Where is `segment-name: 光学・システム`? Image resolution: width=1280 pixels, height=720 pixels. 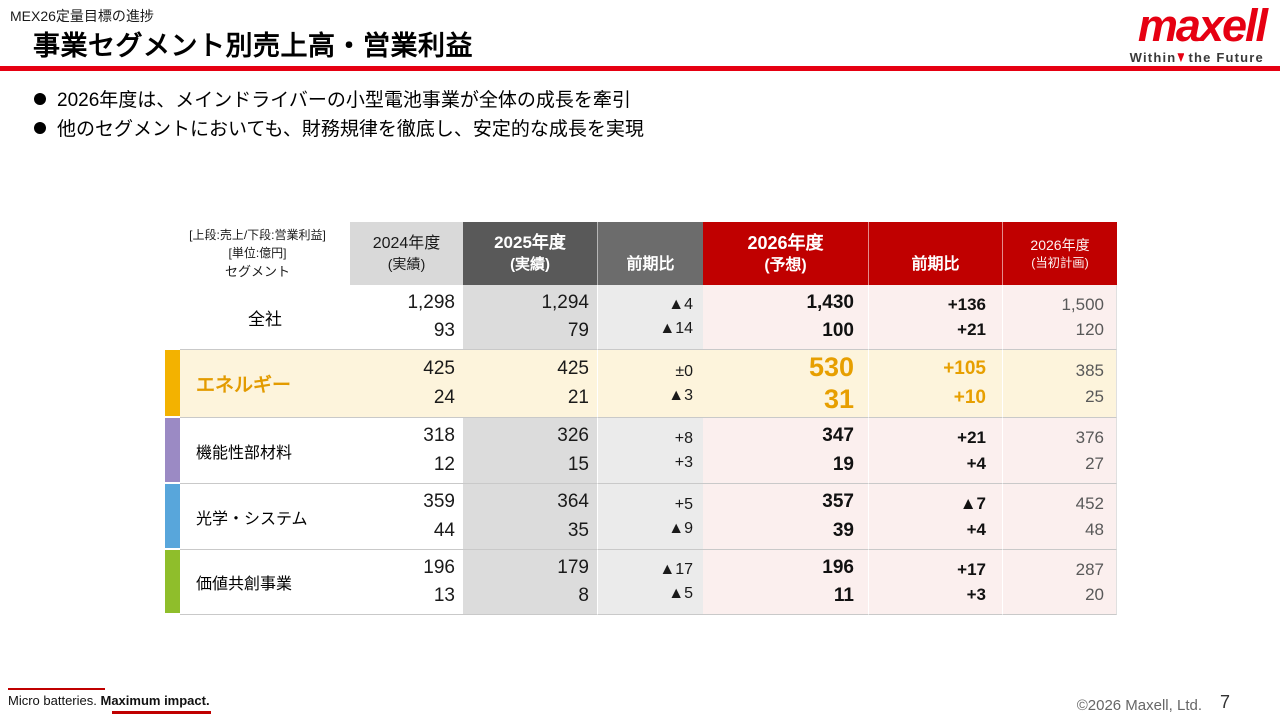
segment-name: 光学・システム is located at coordinates (265, 517).